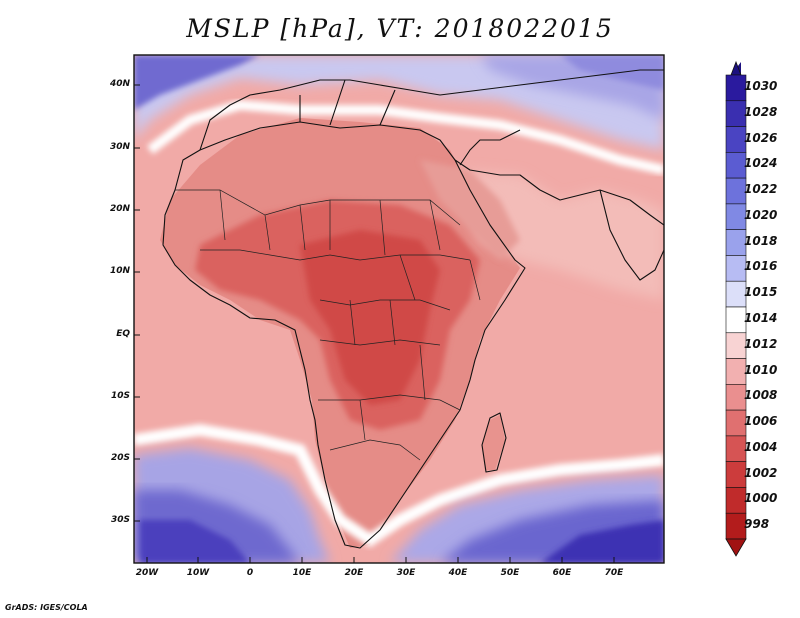  Describe the element at coordinates (250, 573) in the screenshot. I see `lon-label-0: 0` at that location.